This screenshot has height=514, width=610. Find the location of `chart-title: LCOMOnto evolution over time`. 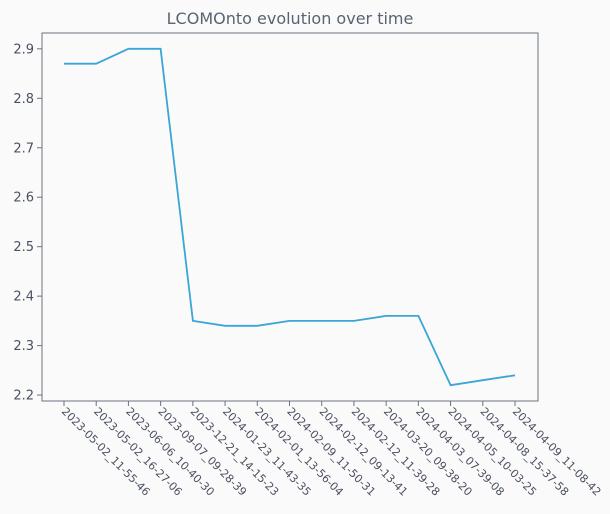

chart-title: LCOMOnto evolution over time is located at coordinates (290, 18).